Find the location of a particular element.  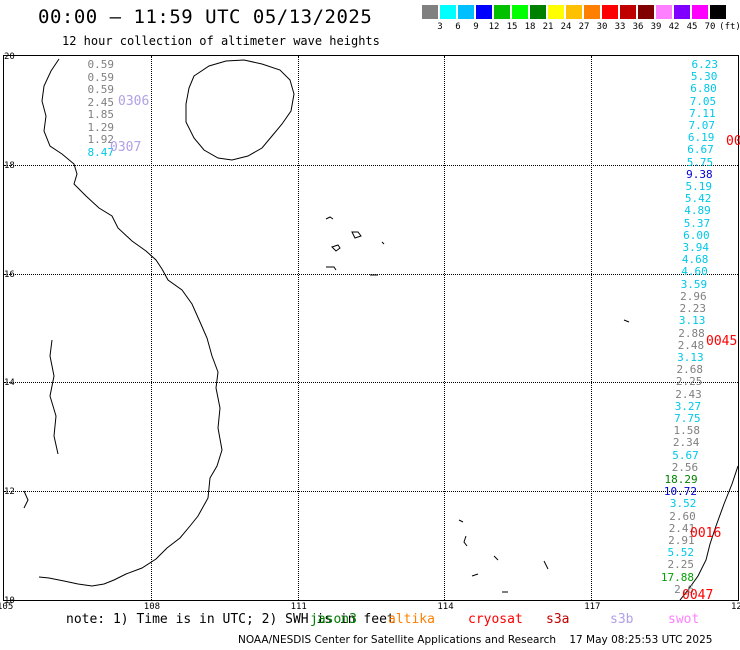

legend-label: 3 is located at coordinates (440, 27).